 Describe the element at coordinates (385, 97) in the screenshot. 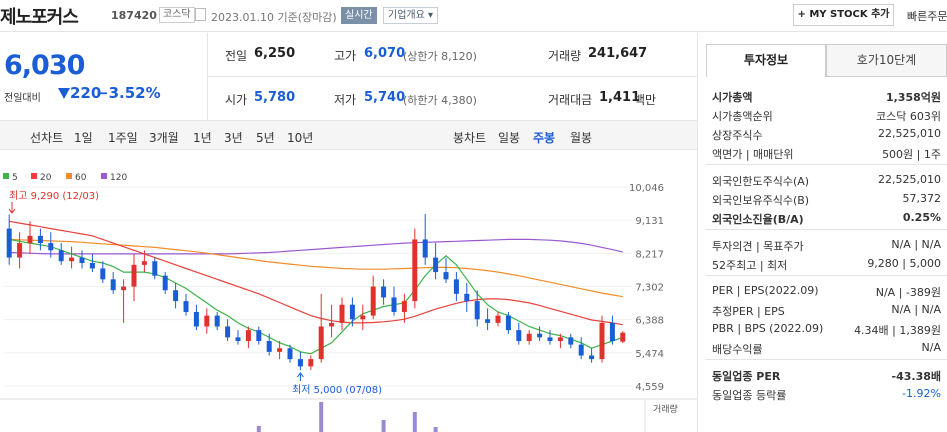

I see `low-value: 5,740` at that location.